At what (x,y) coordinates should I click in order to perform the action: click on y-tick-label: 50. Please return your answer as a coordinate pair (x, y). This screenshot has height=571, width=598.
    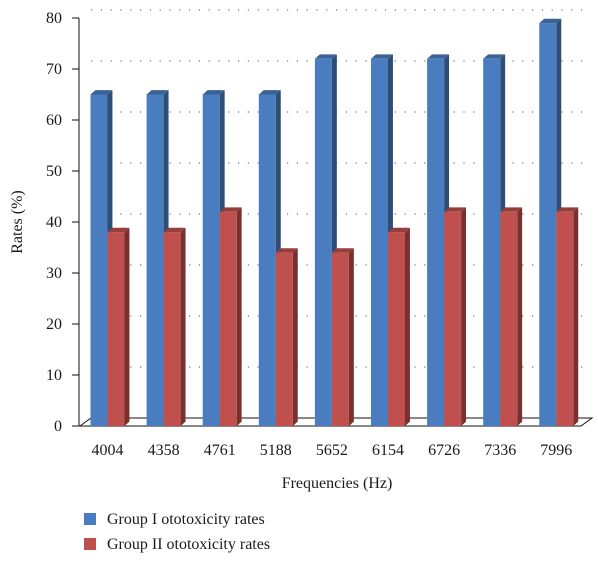
    Looking at the image, I should click on (54, 171).